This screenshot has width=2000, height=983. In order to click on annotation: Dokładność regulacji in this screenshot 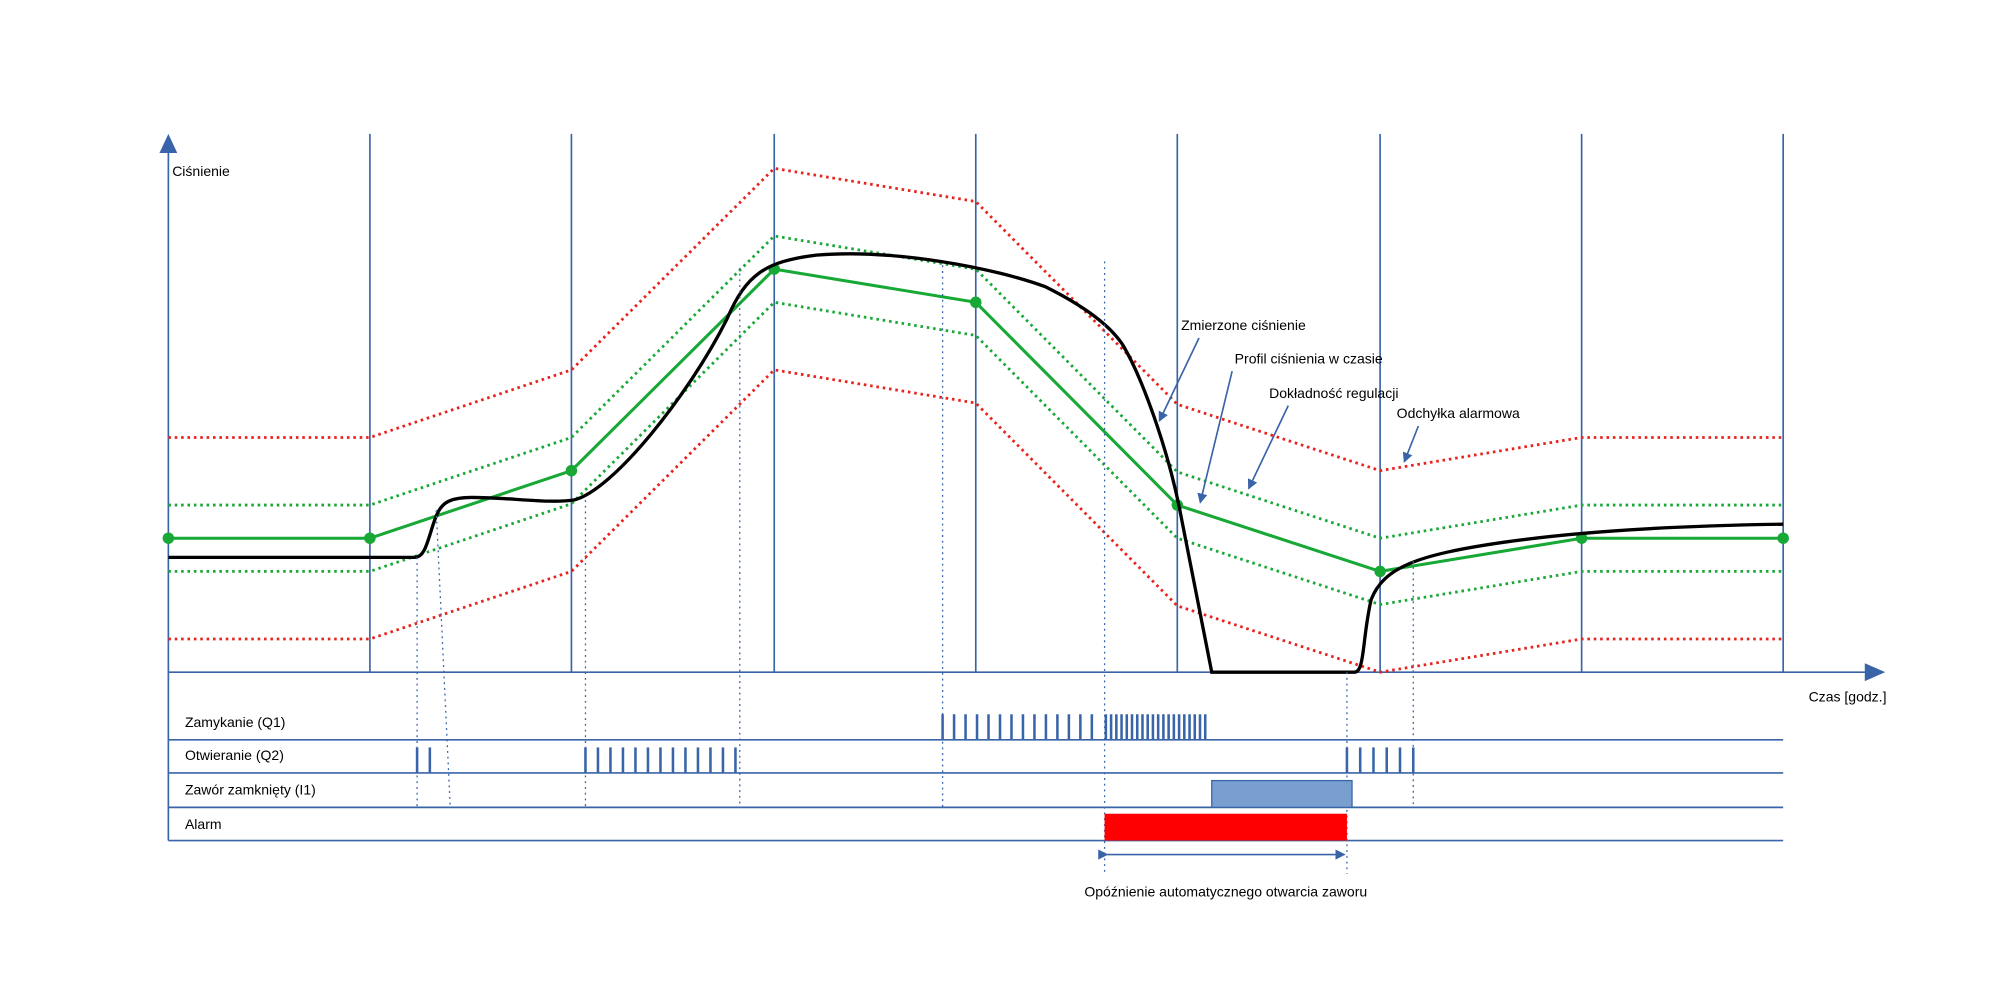, I will do `click(1333, 393)`.